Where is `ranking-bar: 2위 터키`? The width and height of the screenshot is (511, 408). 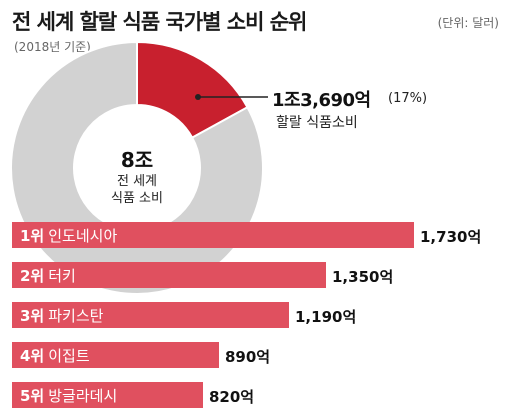 ranking-bar: 2위 터키 is located at coordinates (169, 275).